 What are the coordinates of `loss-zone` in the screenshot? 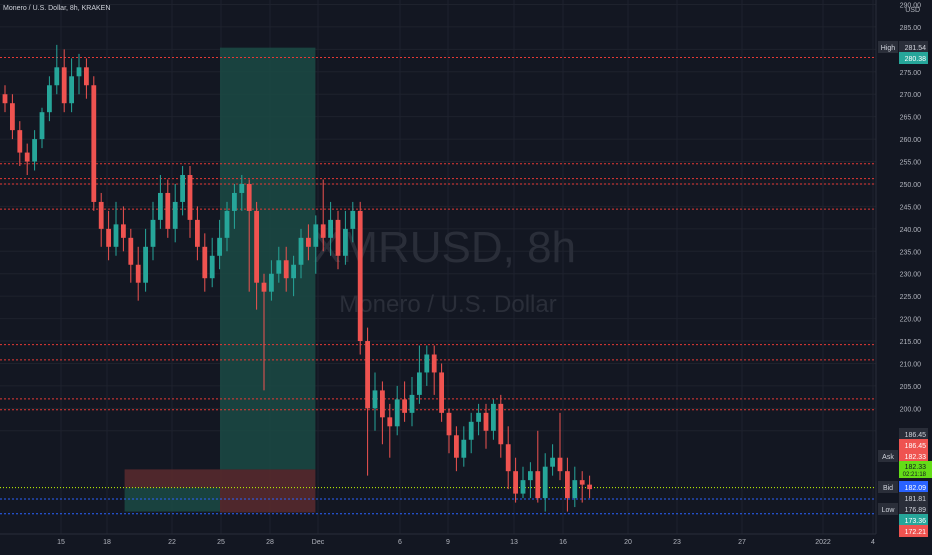 It's located at (268, 500).